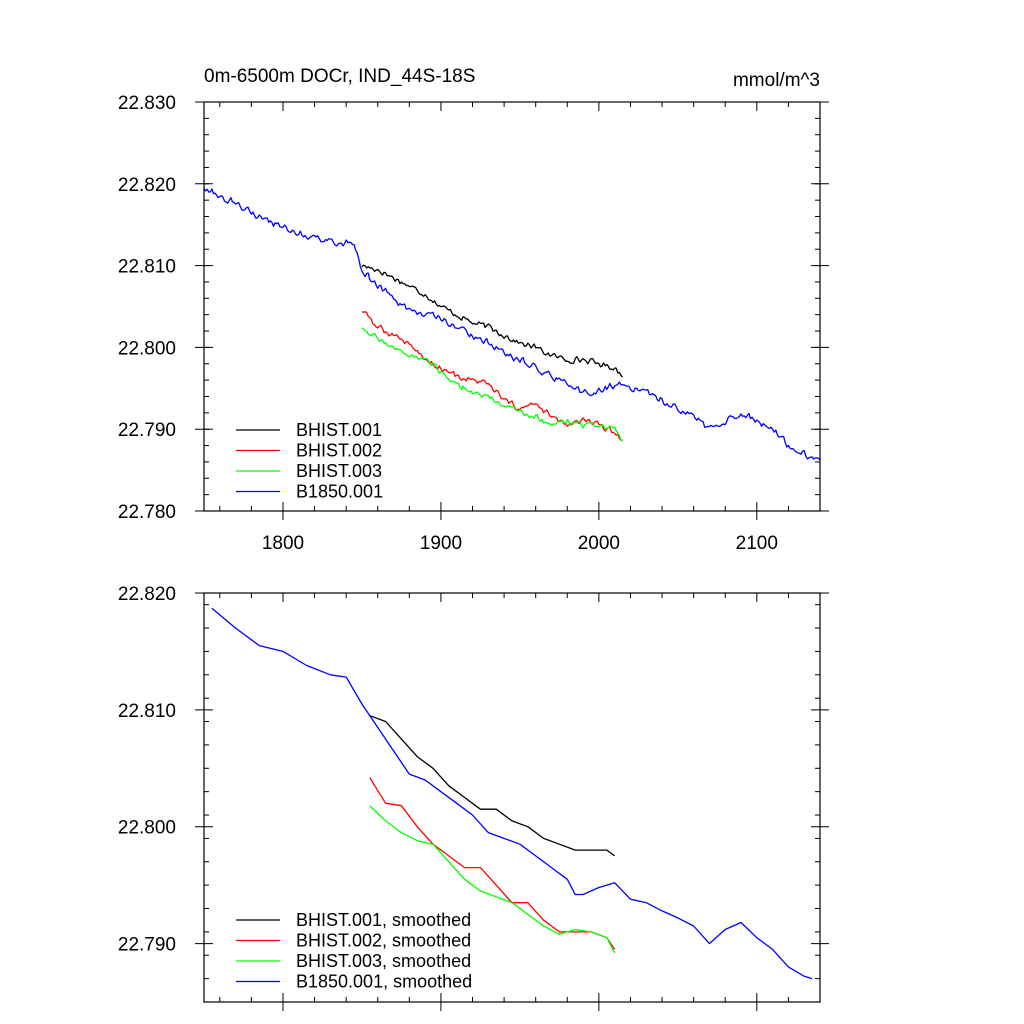  Describe the element at coordinates (776, 80) in the screenshot. I see `top-chart-units: mmol/m^3` at that location.